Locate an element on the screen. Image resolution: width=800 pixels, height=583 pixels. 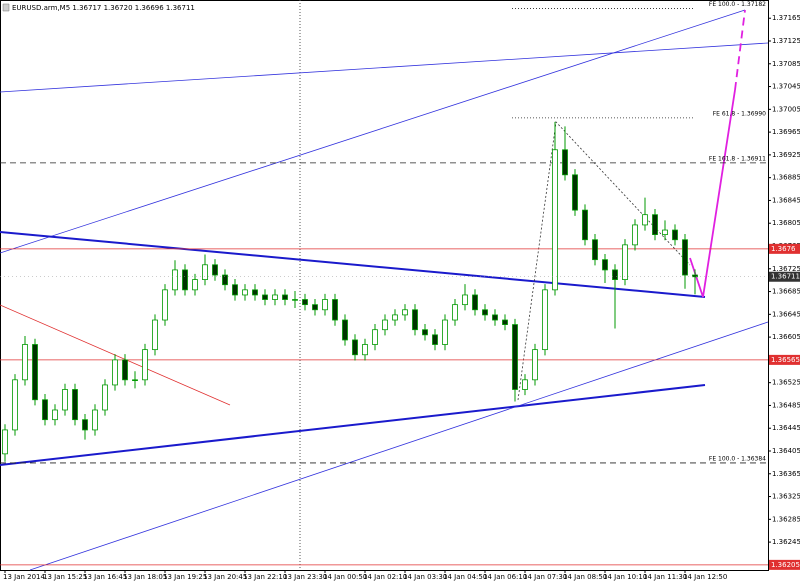
y-tick-label: 1.36285 is located at coordinates (786, 519).